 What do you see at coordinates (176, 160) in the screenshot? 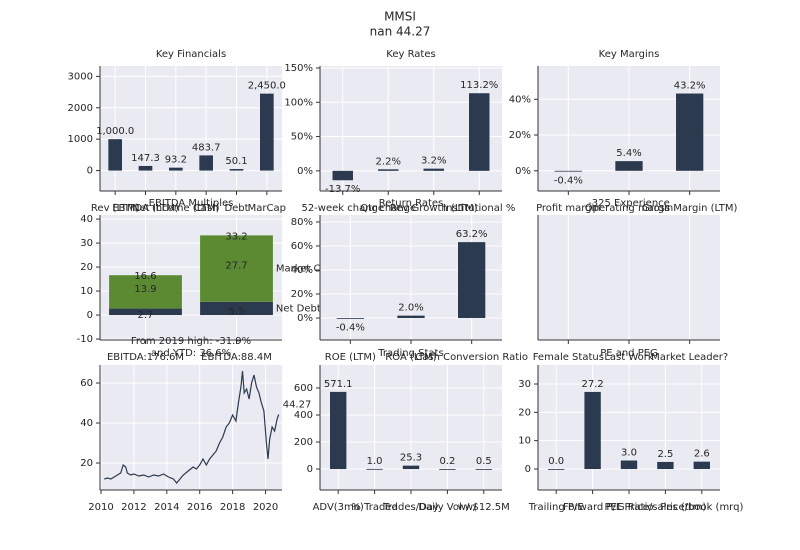
I see `value-label: 93.2` at bounding box center [176, 160].